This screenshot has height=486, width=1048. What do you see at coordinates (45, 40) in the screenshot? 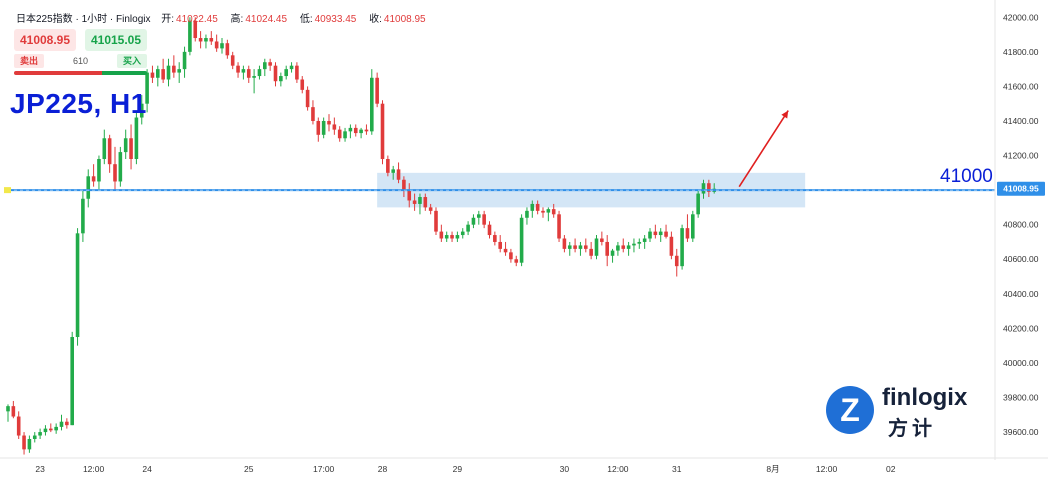
I see `sell-price-button: 41008.95` at bounding box center [45, 40].